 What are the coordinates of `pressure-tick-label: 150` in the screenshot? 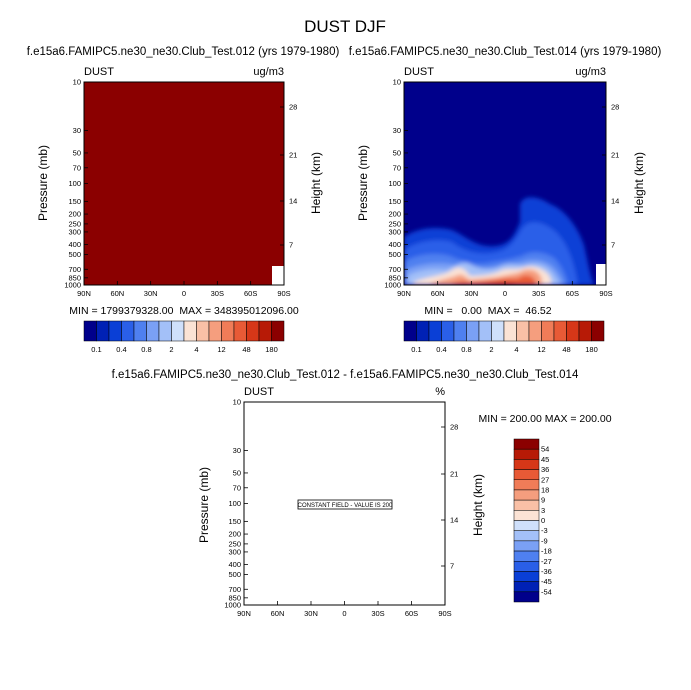 It's located at (394, 201).